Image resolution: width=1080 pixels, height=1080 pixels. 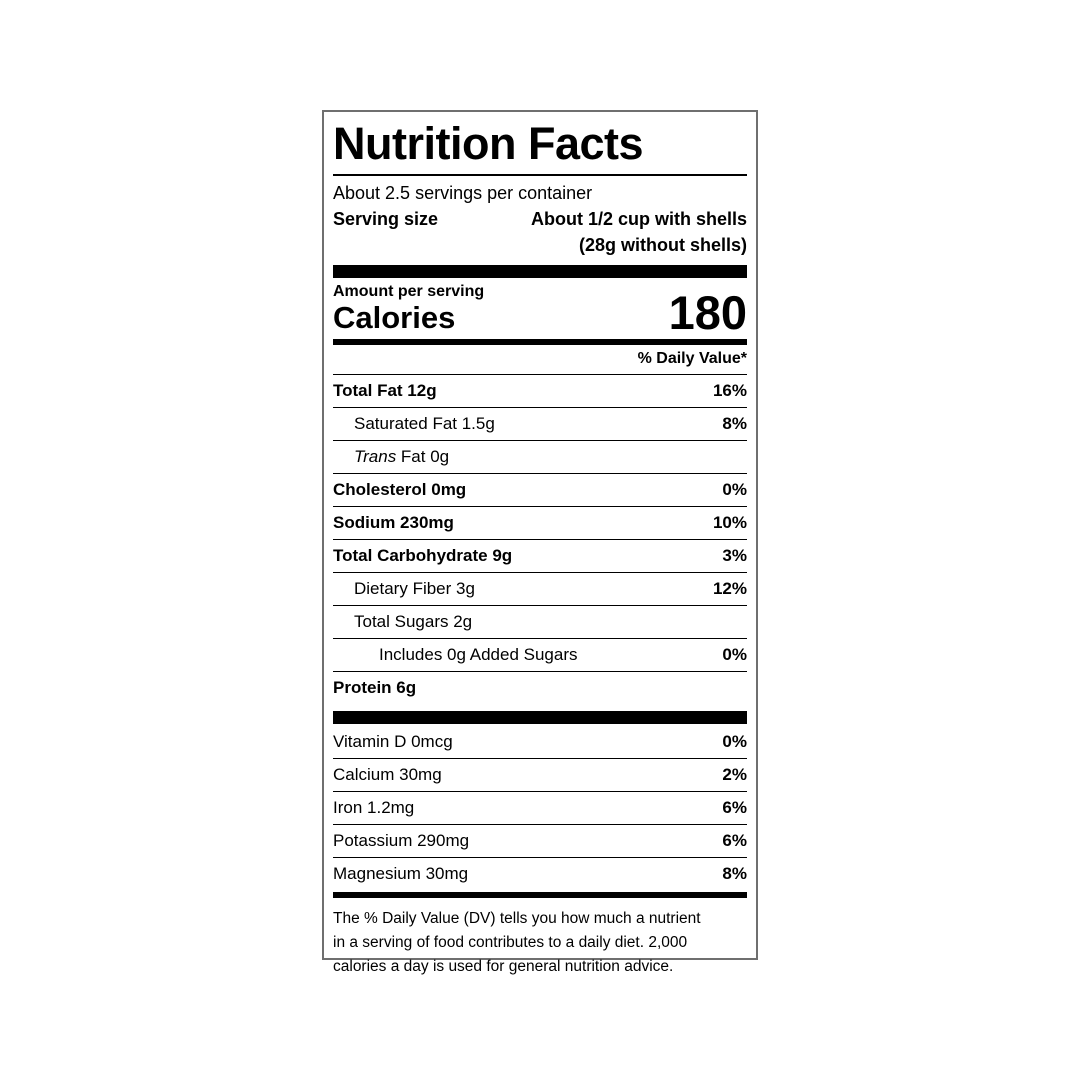 What do you see at coordinates (463, 193) in the screenshot?
I see `servings-per-container: About 2.5 servings per container` at bounding box center [463, 193].